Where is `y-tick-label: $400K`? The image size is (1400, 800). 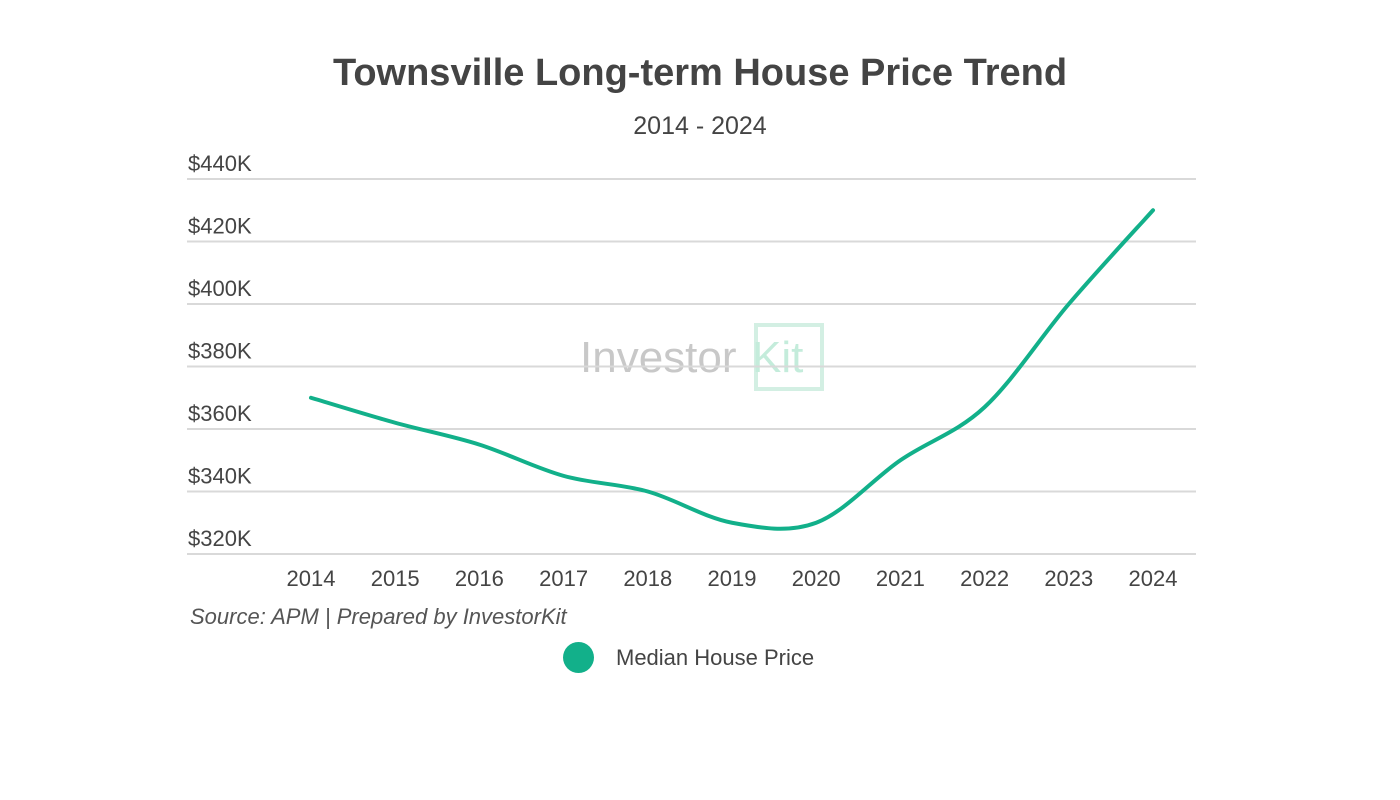 y-tick-label: $400K is located at coordinates (220, 288).